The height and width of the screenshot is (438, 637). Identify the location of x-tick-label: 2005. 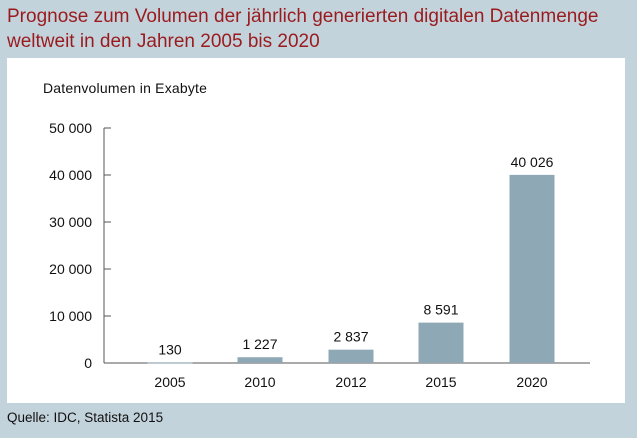
(169, 382).